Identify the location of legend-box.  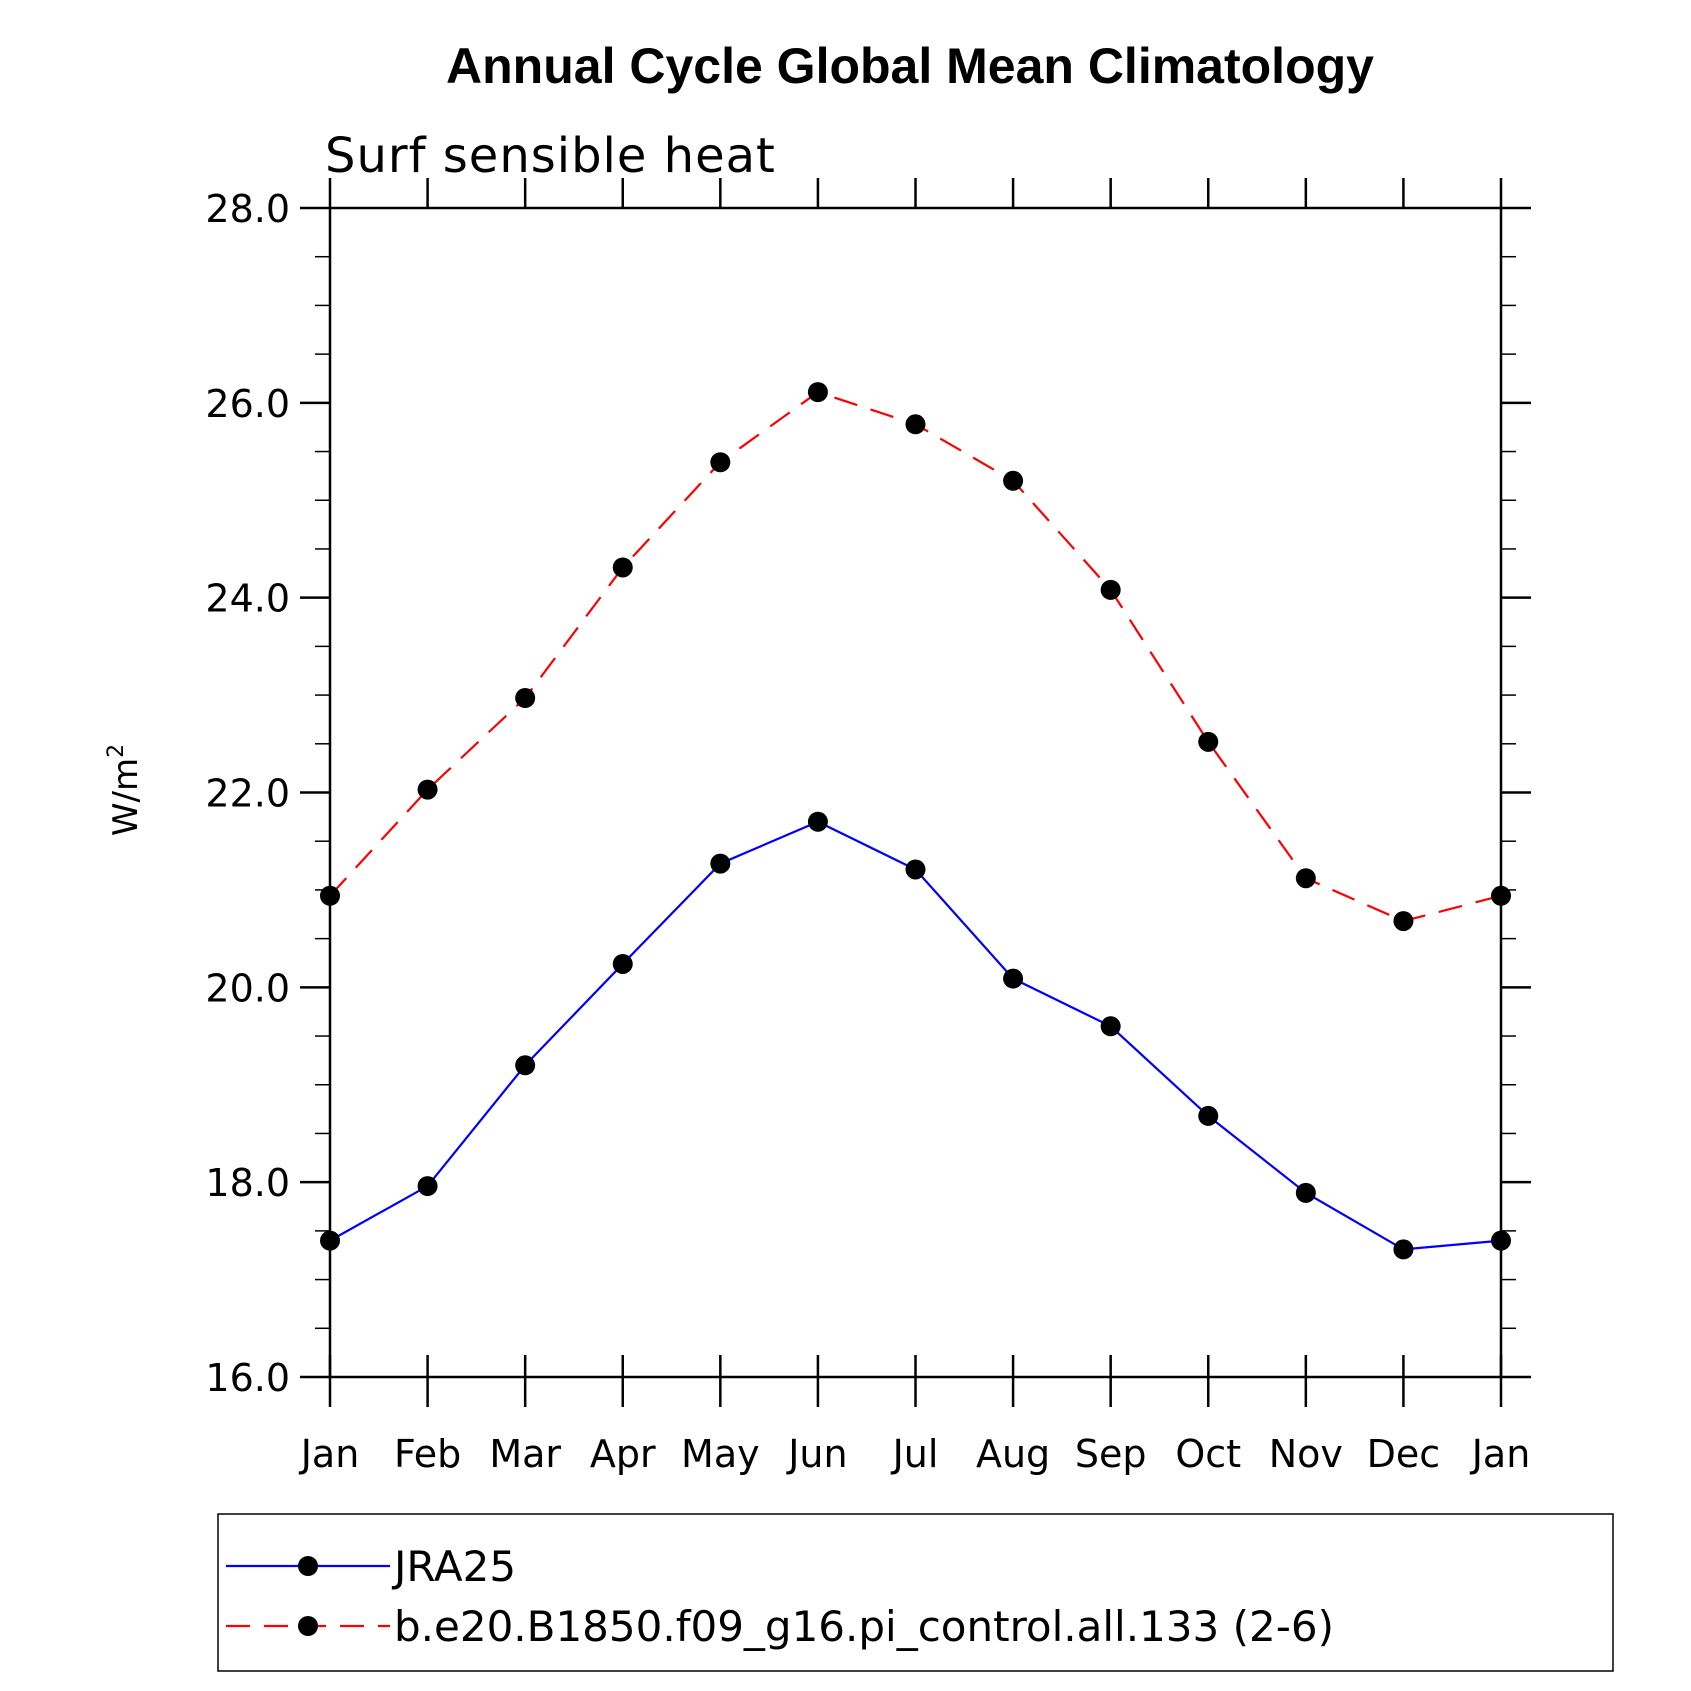
(915, 1592).